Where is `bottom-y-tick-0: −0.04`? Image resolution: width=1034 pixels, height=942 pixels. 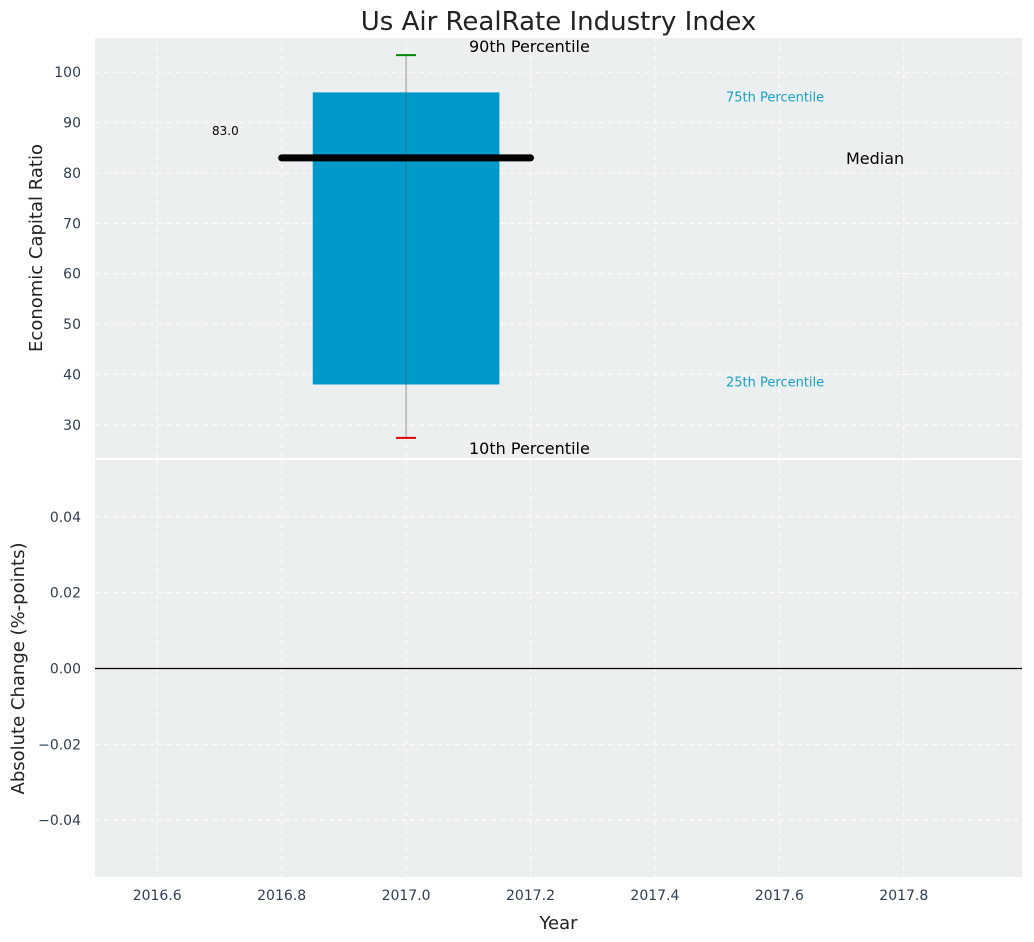 bottom-y-tick-0: −0.04 is located at coordinates (59, 821).